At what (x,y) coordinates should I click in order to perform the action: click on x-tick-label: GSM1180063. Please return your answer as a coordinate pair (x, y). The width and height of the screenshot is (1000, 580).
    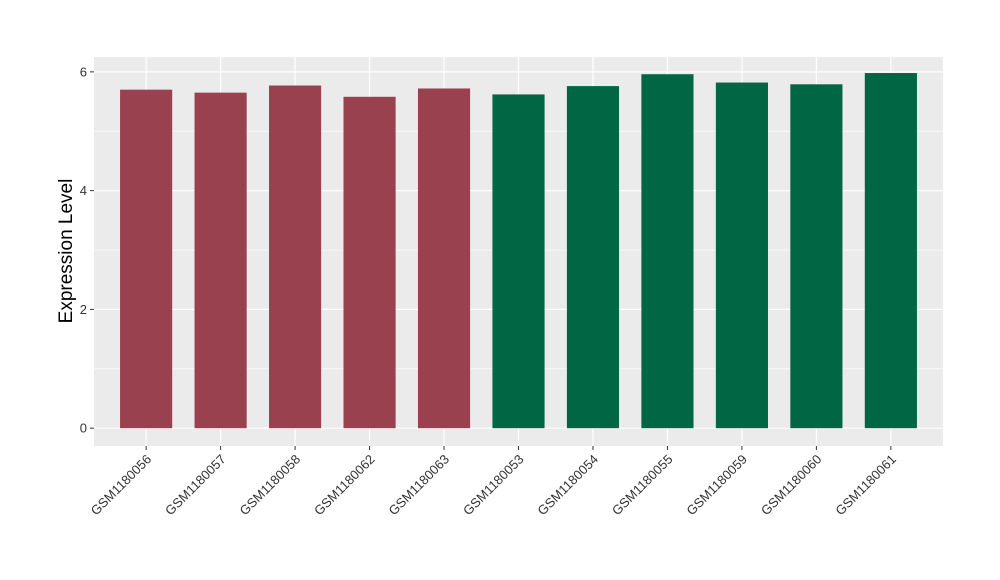
    Looking at the image, I should click on (418, 485).